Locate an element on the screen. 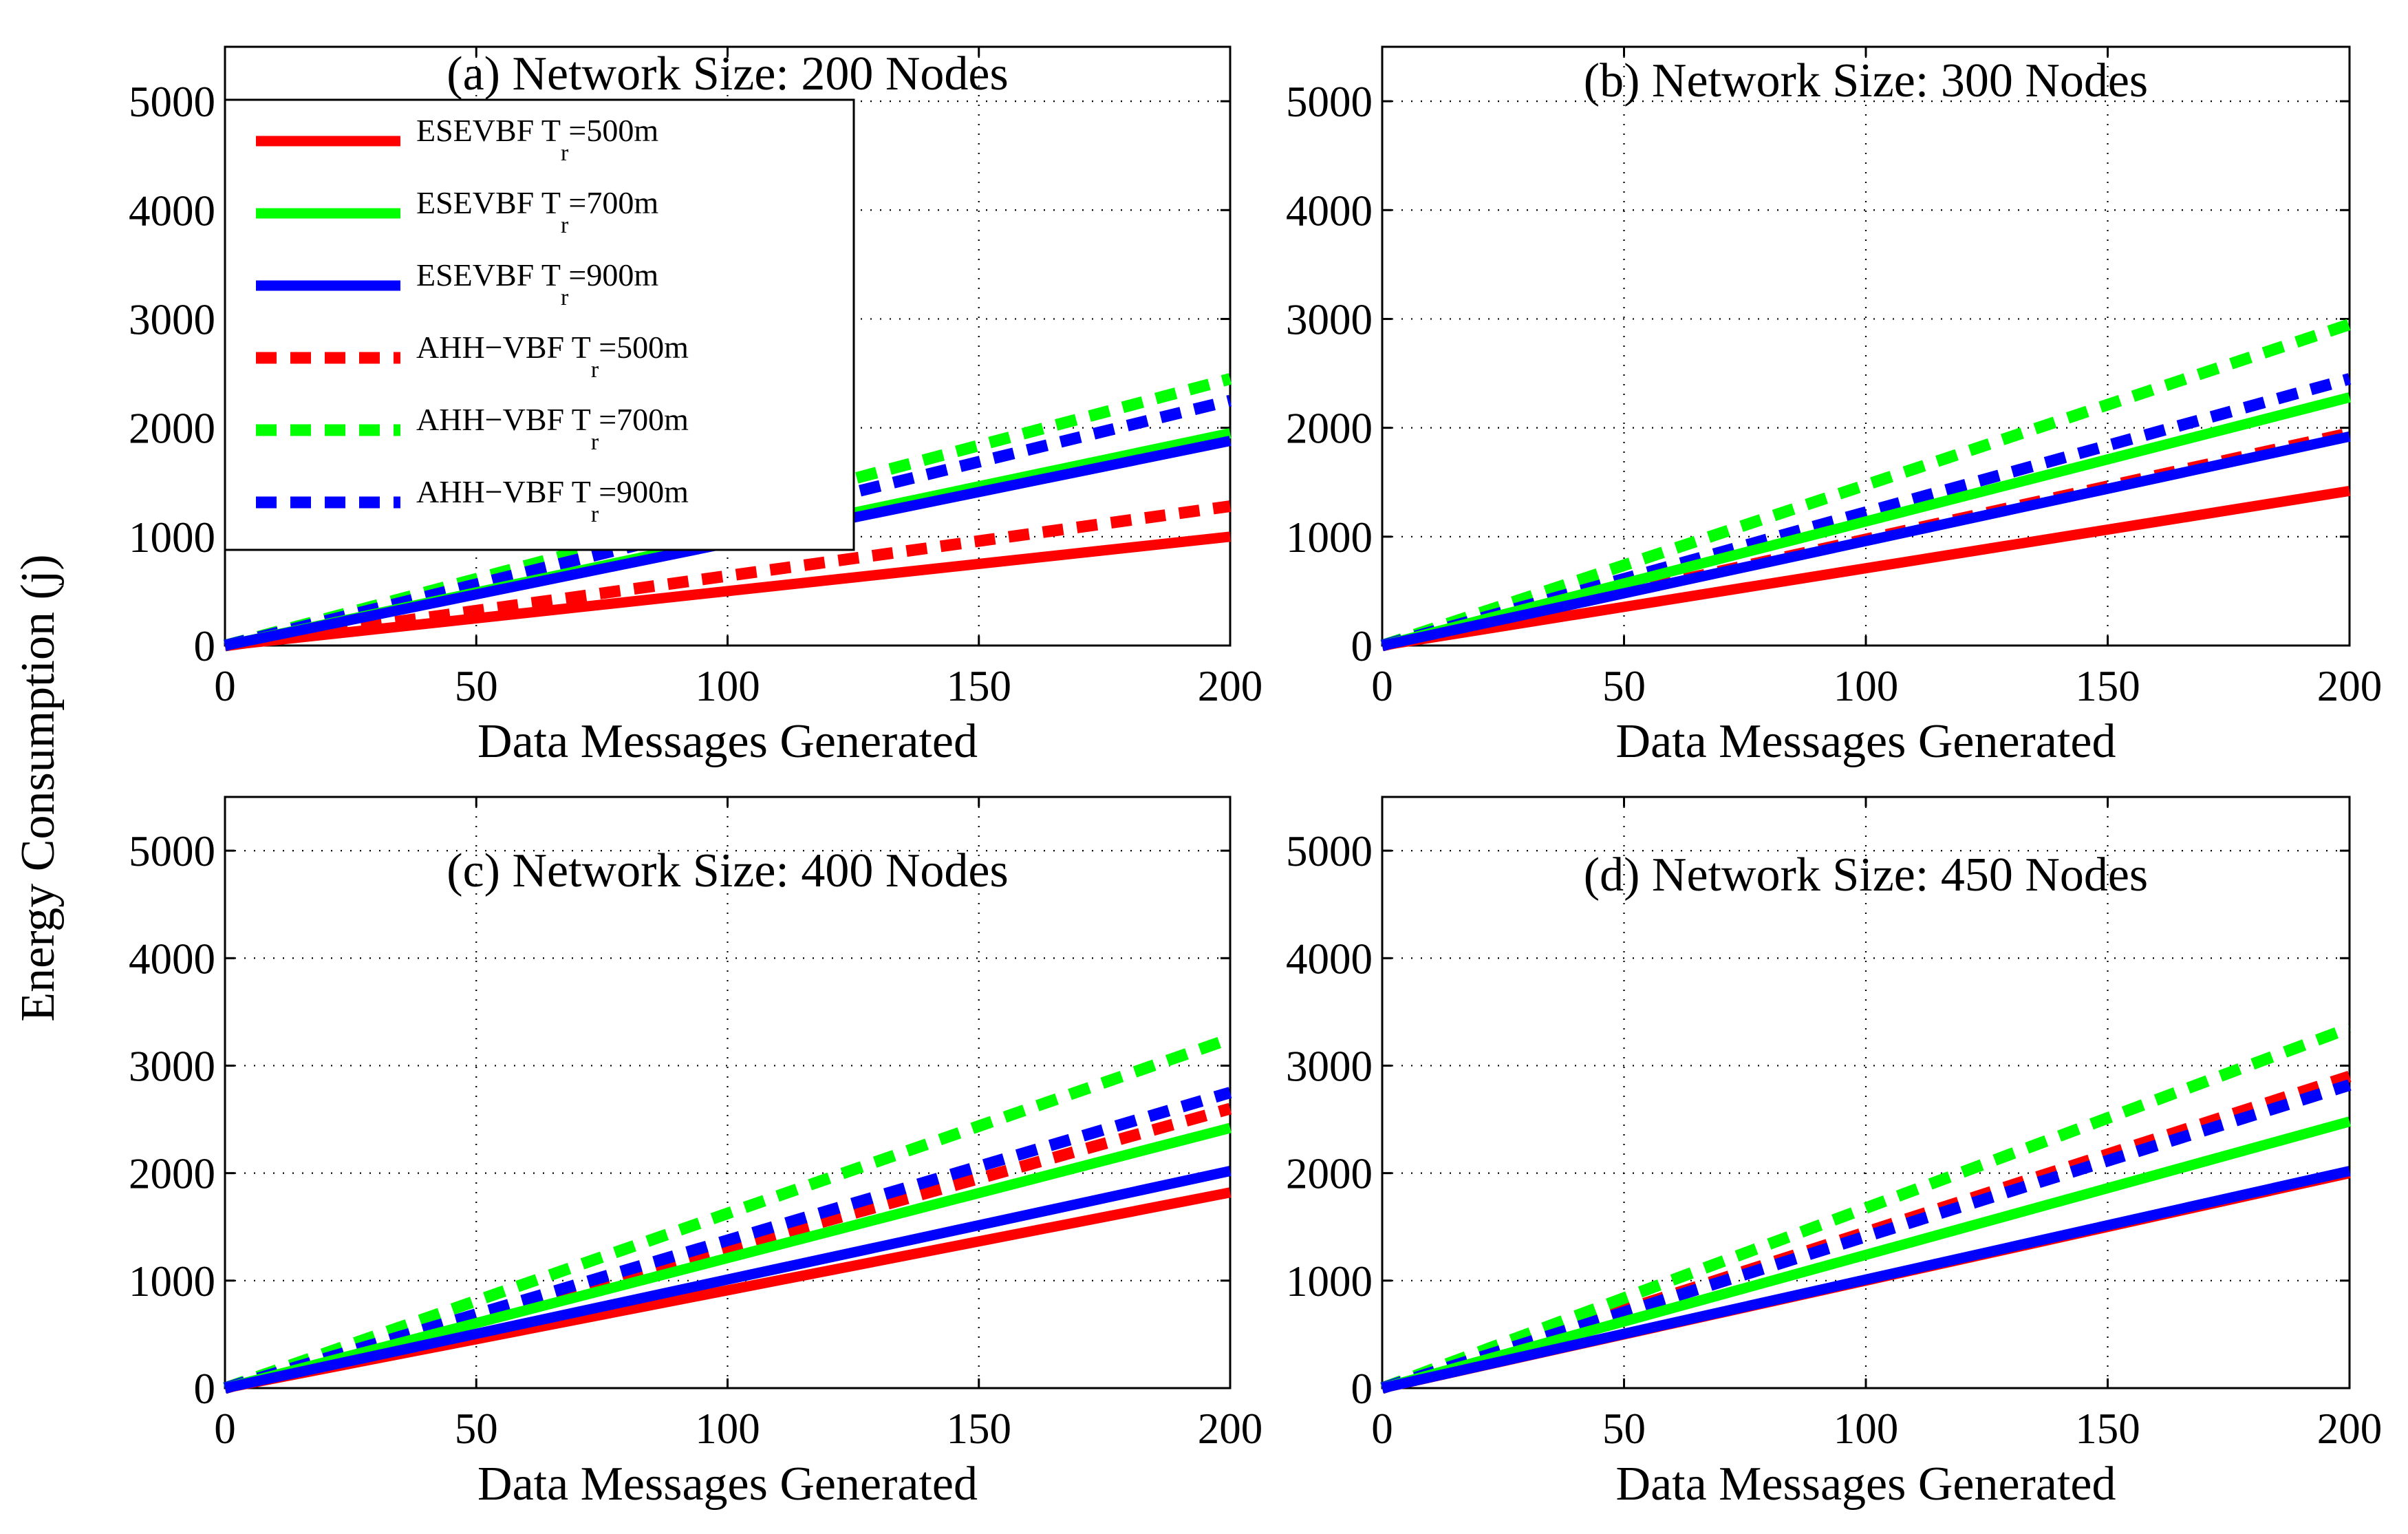 The height and width of the screenshot is (1534, 2408). legend-label: AHH−VBF Tr=700m is located at coordinates (552, 428).